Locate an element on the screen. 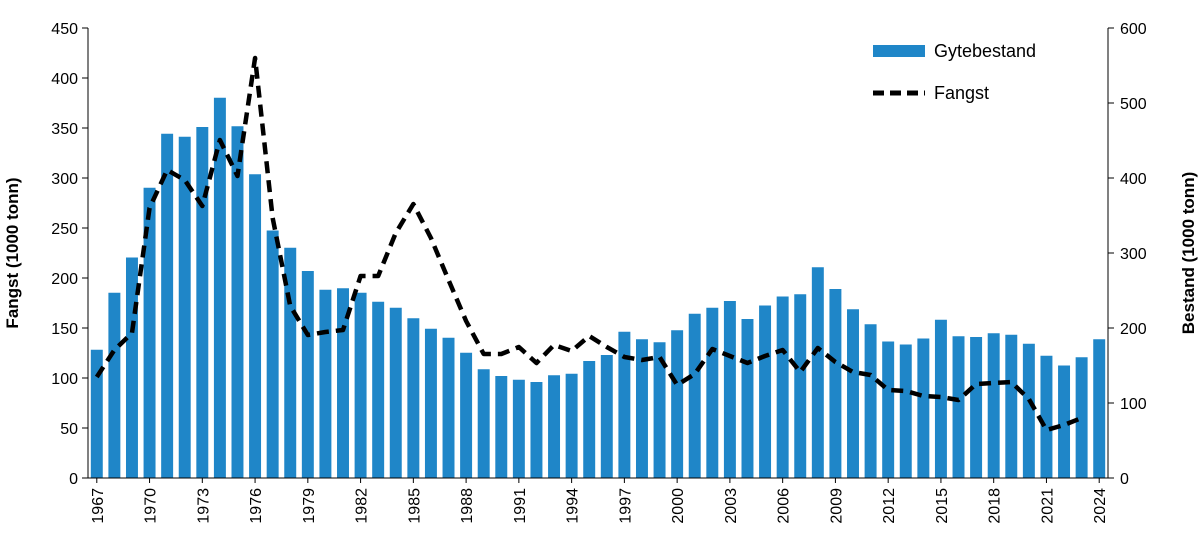  bar-2023 is located at coordinates (1081, 417).